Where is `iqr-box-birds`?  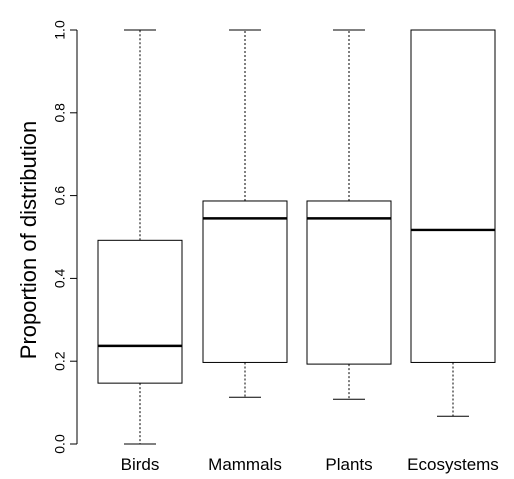 iqr-box-birds is located at coordinates (140, 311).